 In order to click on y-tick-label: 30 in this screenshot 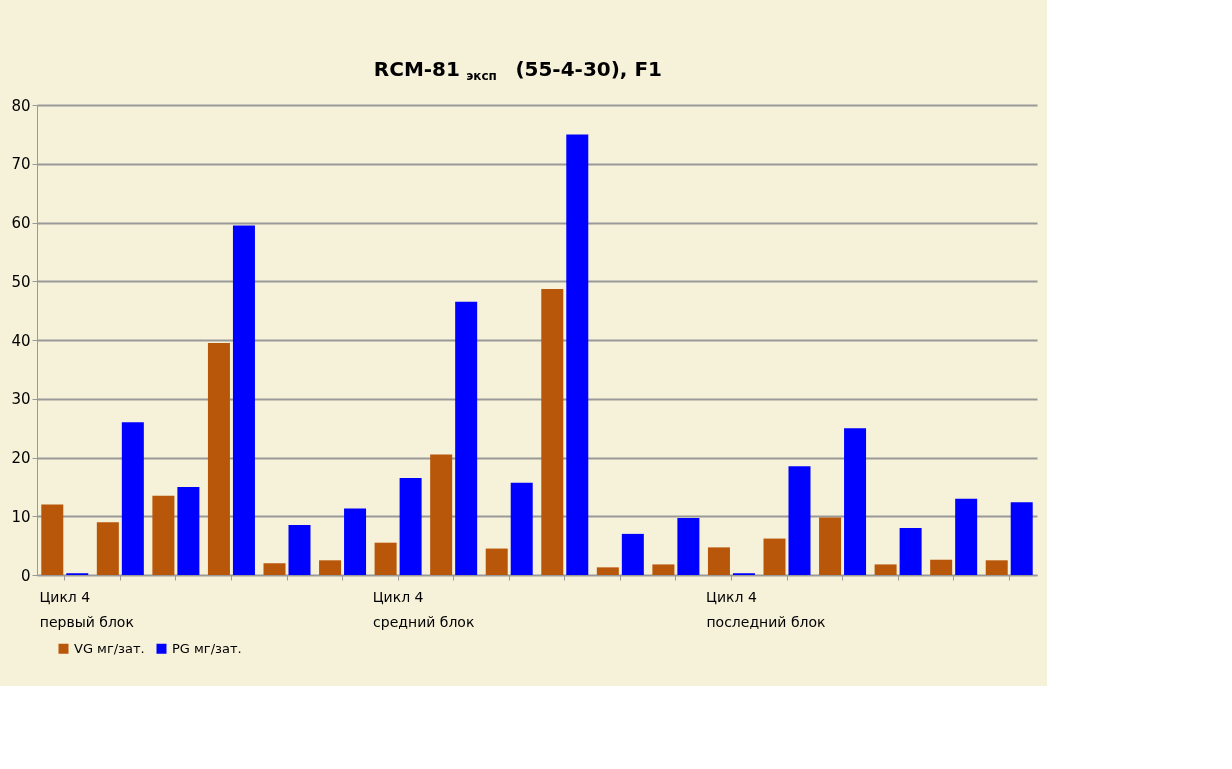, I will do `click(21, 399)`.